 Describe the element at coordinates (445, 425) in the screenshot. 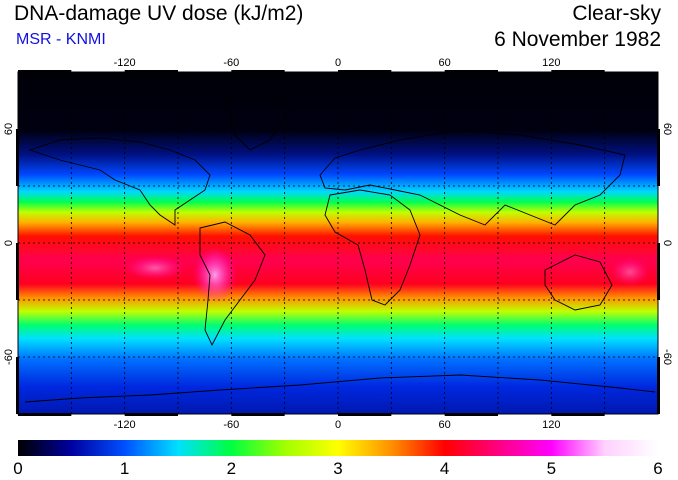

I see `lon-tick-label-bottom: 60` at that location.